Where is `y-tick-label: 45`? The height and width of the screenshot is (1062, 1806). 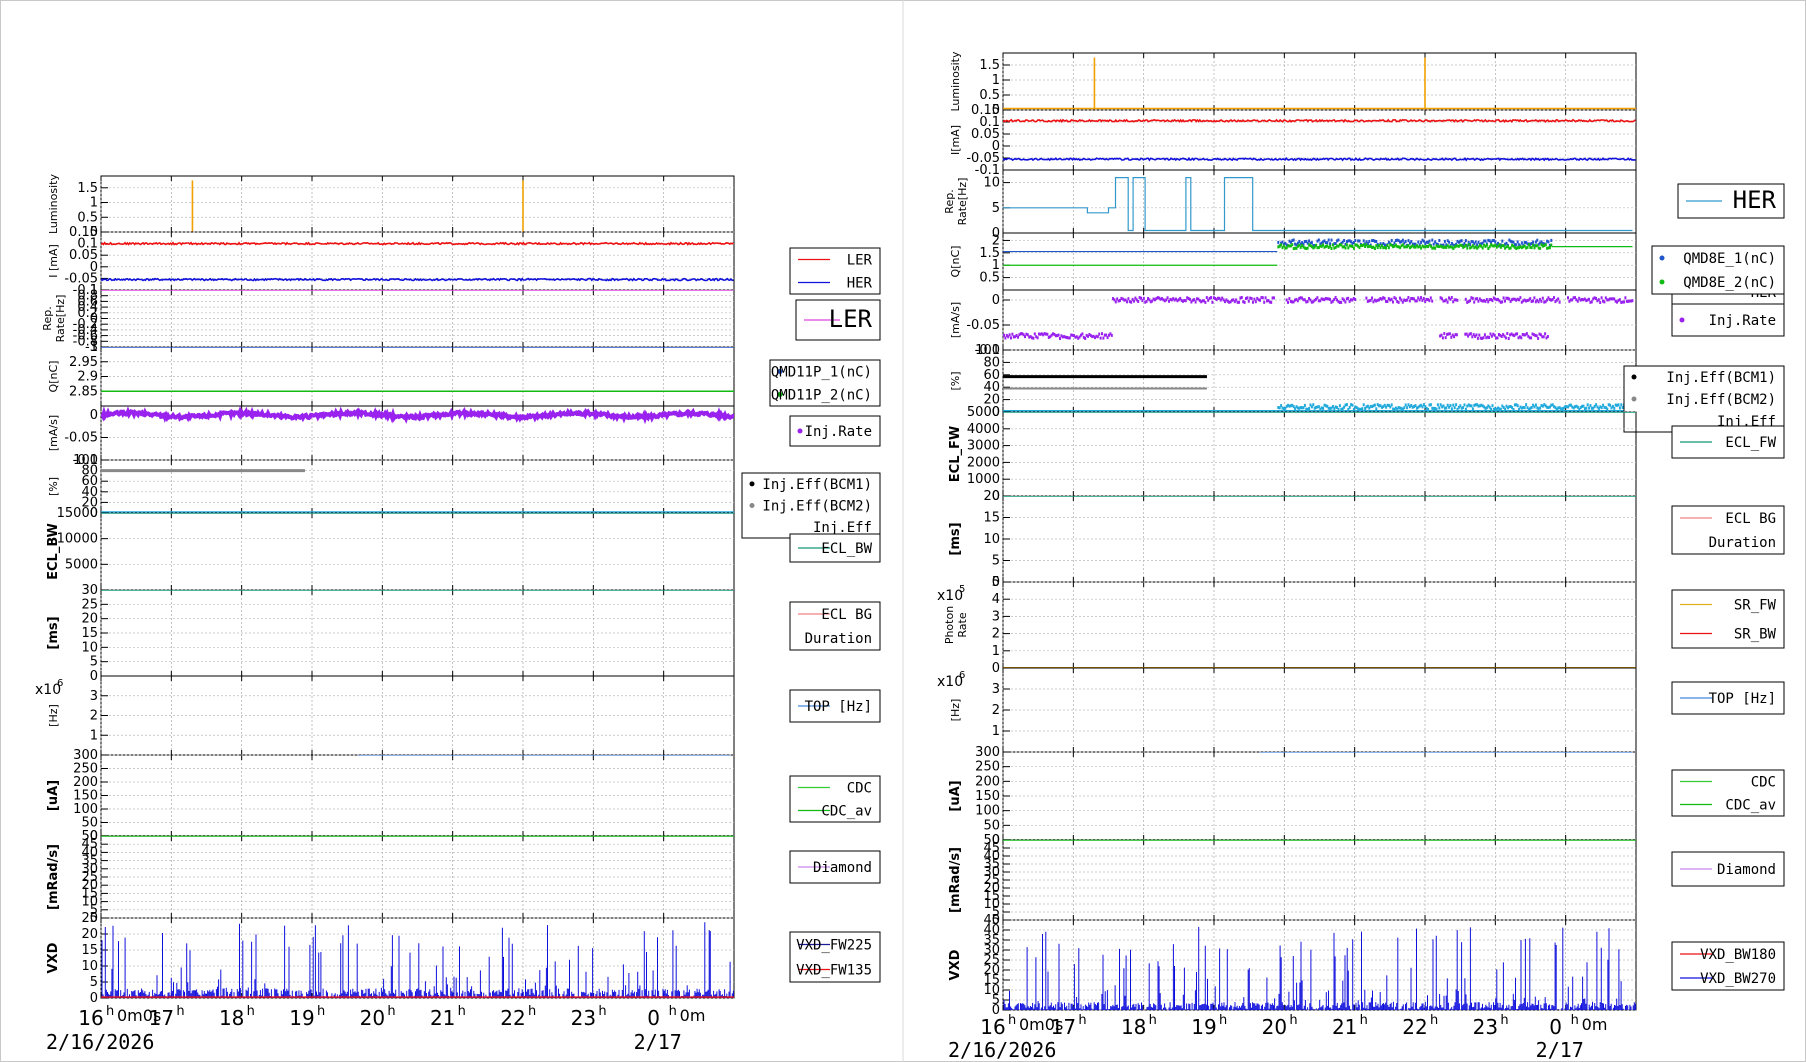 y-tick-label: 45 is located at coordinates (991, 920).